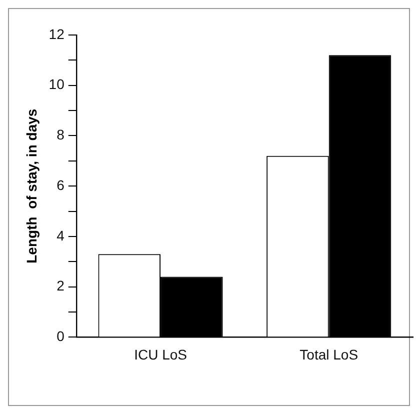 The width and height of the screenshot is (418, 414). I want to click on y-tick-label: 0, so click(60, 336).